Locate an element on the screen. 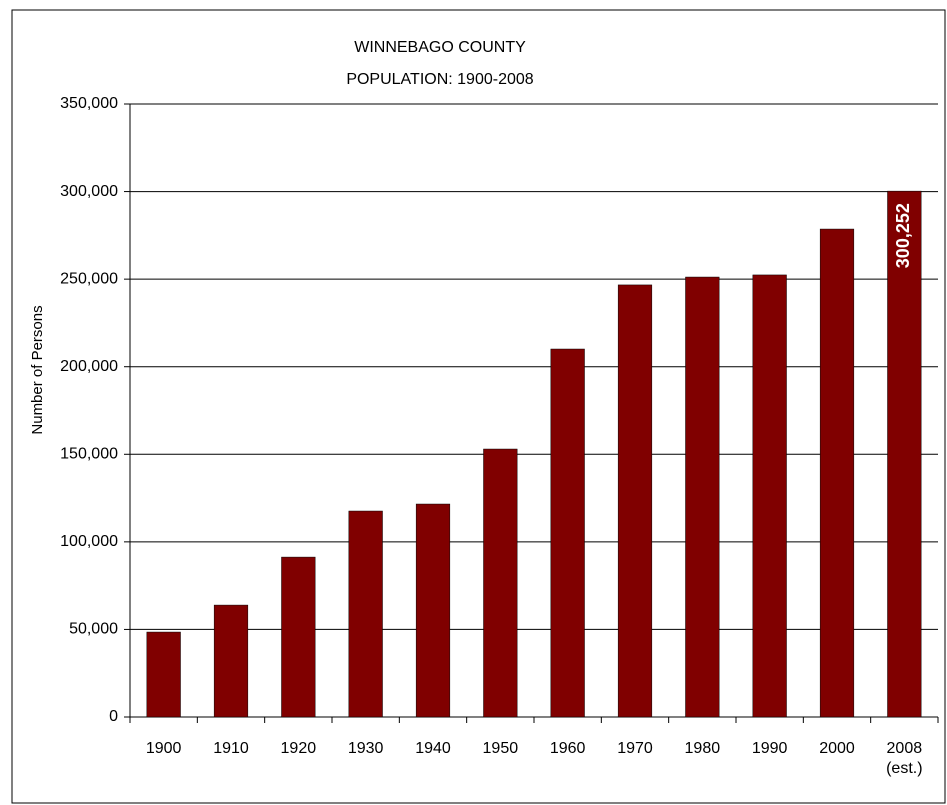 The height and width of the screenshot is (805, 947). x-tick-label: 1930 is located at coordinates (365, 748).